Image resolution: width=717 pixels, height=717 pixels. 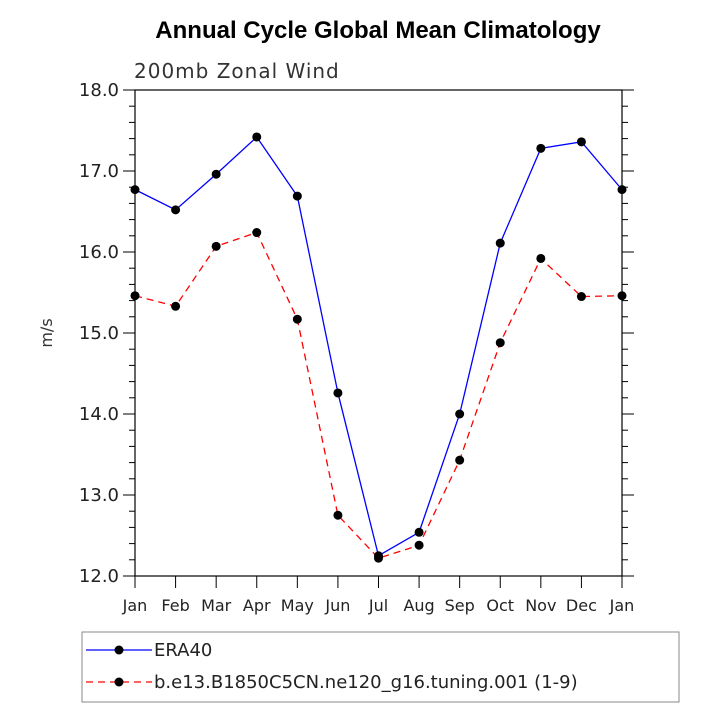 I want to click on x-axis-ticks: Jan Feb Mar Apr May Jun Jul Aug Sep Oct Nov Dec Jan, so click(x=378, y=595).